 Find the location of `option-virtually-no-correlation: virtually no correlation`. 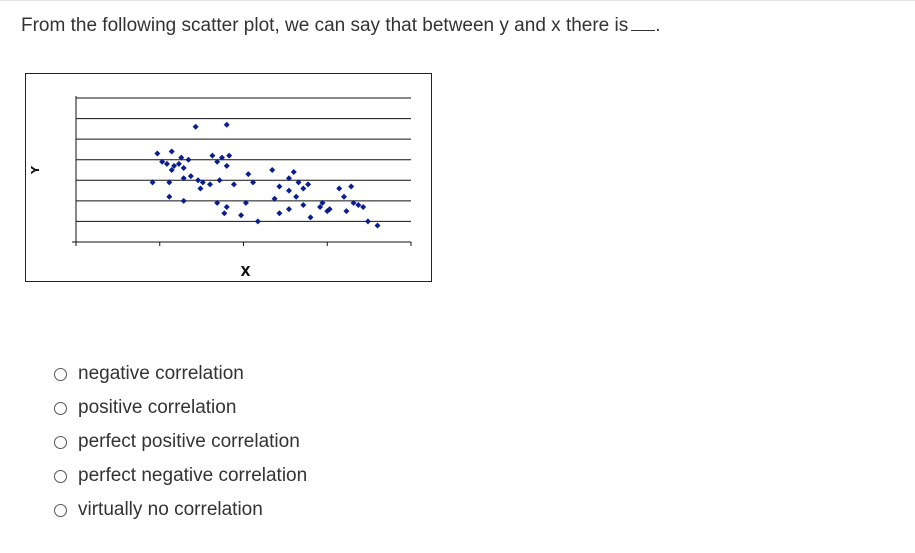

option-virtually-no-correlation: virtually no correlation is located at coordinates (180, 510).